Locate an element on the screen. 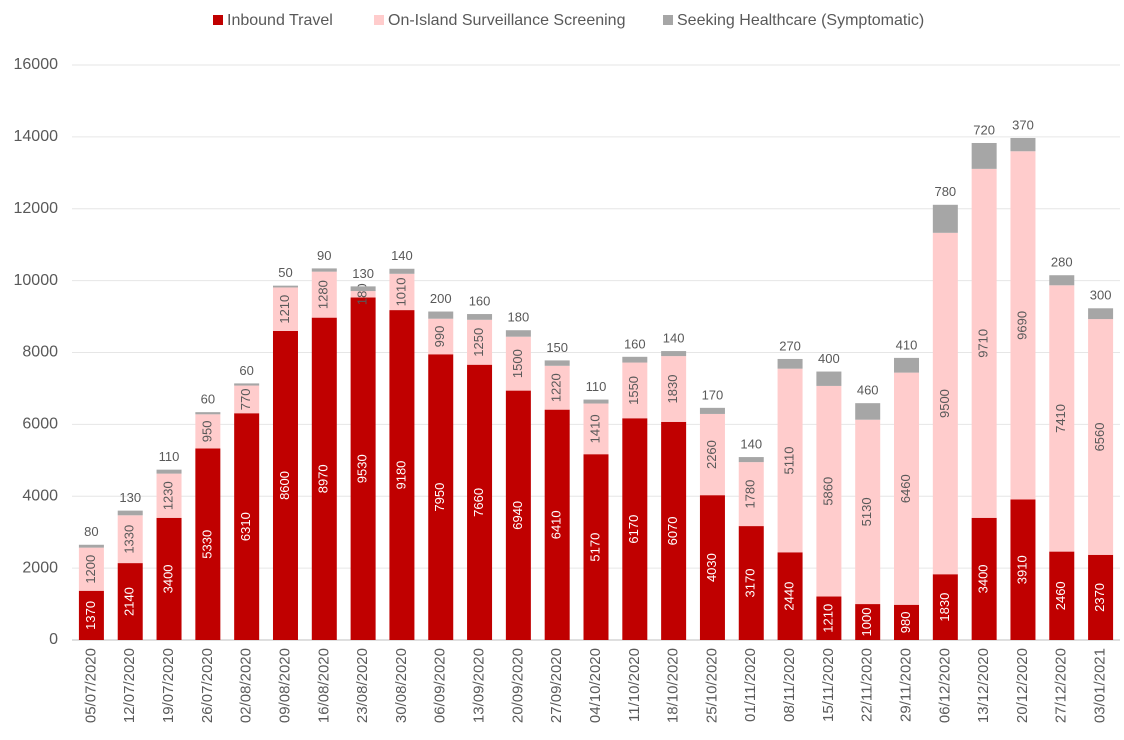  data-label: 1830 is located at coordinates (944, 607).